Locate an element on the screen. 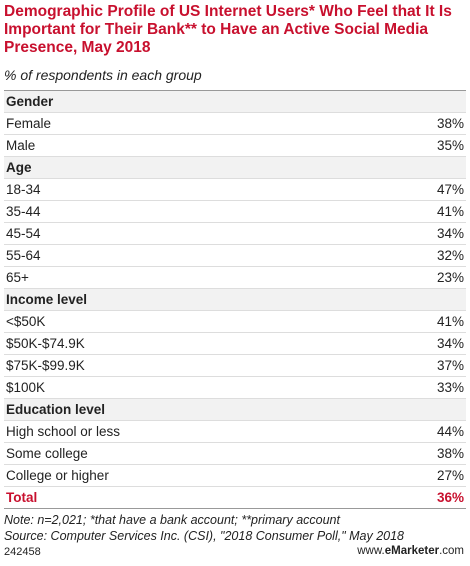 The width and height of the screenshot is (470, 566). total-label: Total is located at coordinates (22, 497).